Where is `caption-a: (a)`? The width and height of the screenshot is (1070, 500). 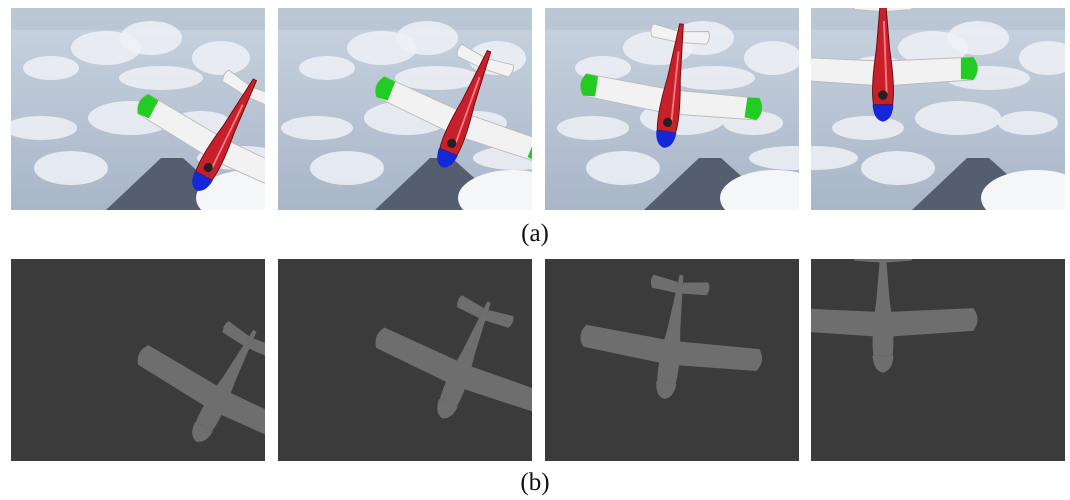
caption-a: (a) is located at coordinates (535, 233).